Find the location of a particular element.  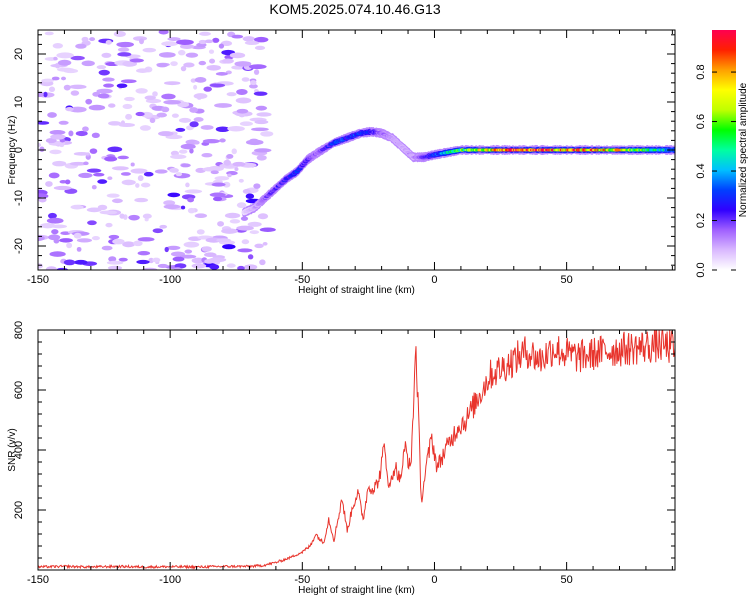

colorbar-bar is located at coordinates (724, 150).